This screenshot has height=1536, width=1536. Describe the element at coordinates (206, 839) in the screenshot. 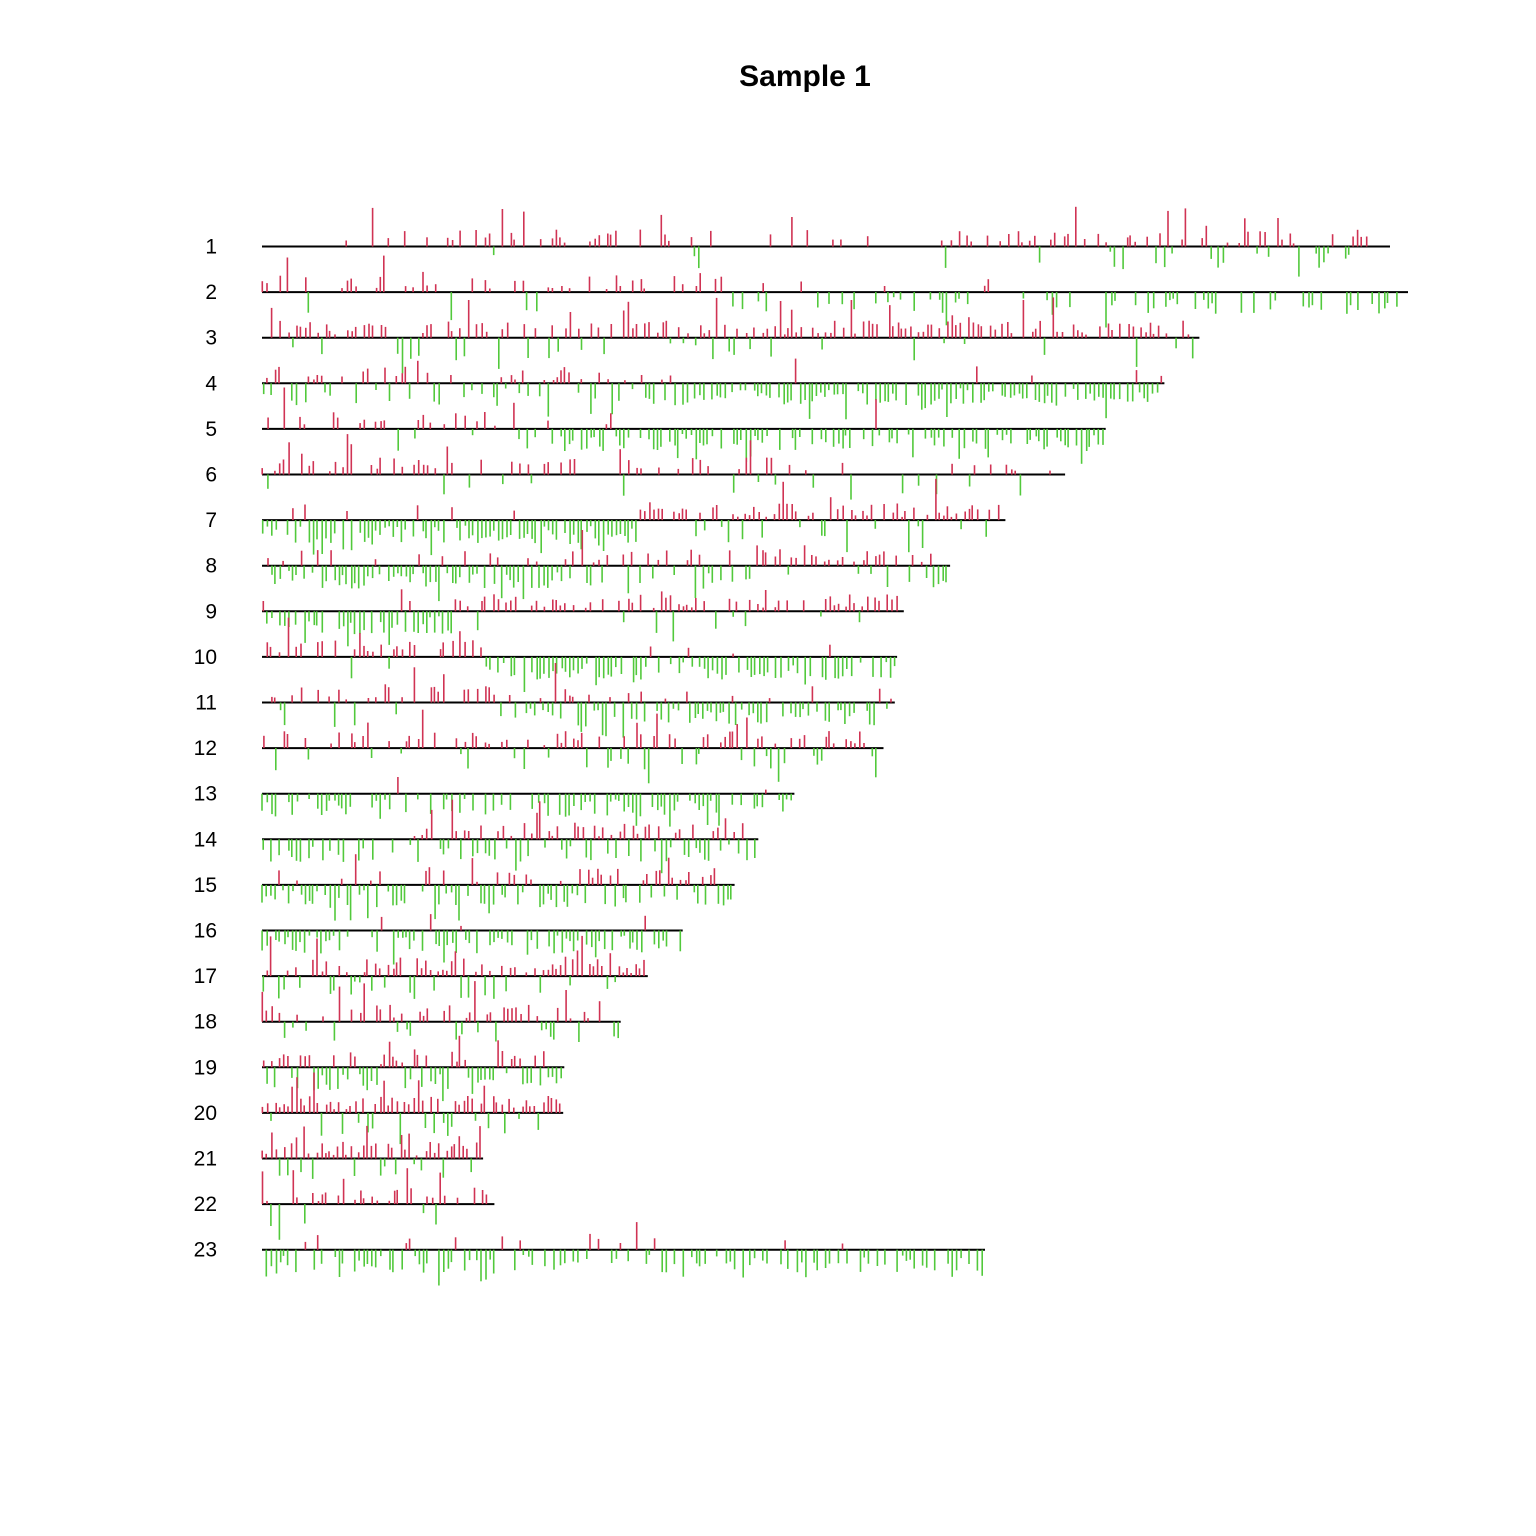

I see `chromosome-label-14: 14` at that location.